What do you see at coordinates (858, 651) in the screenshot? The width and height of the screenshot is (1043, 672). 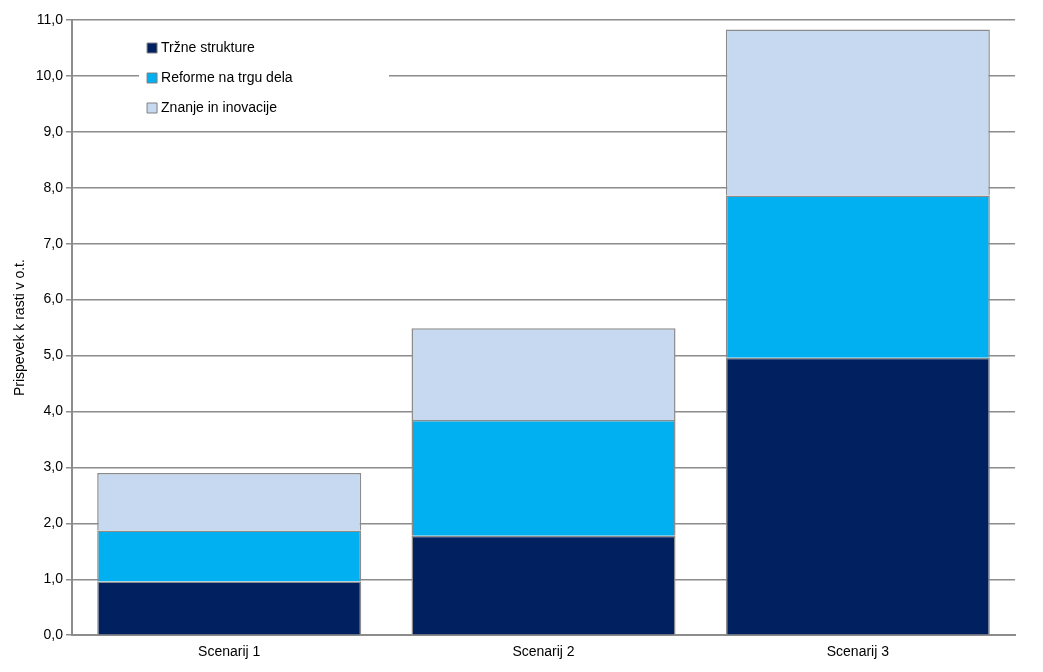 I see `x-tick-label: Scenarij 3` at bounding box center [858, 651].